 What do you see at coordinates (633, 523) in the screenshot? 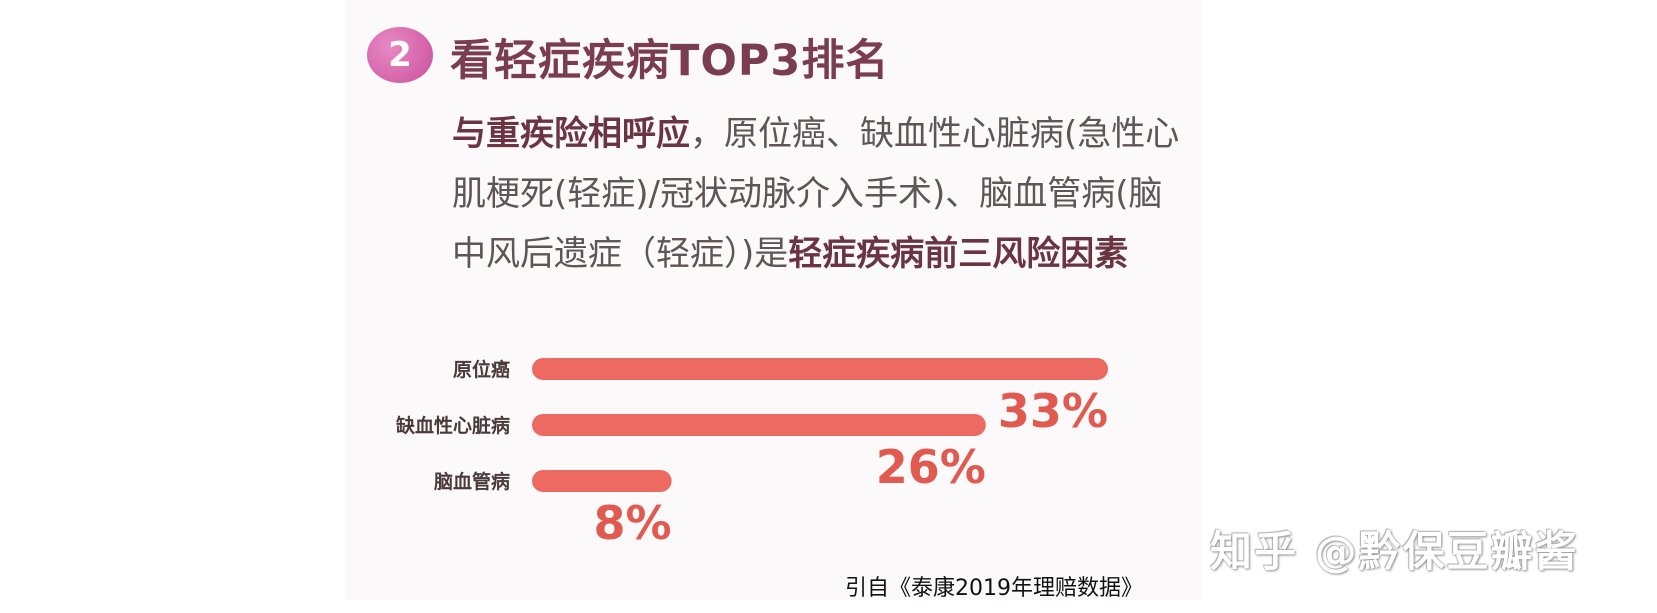
I see `value-label: 8%` at bounding box center [633, 523].